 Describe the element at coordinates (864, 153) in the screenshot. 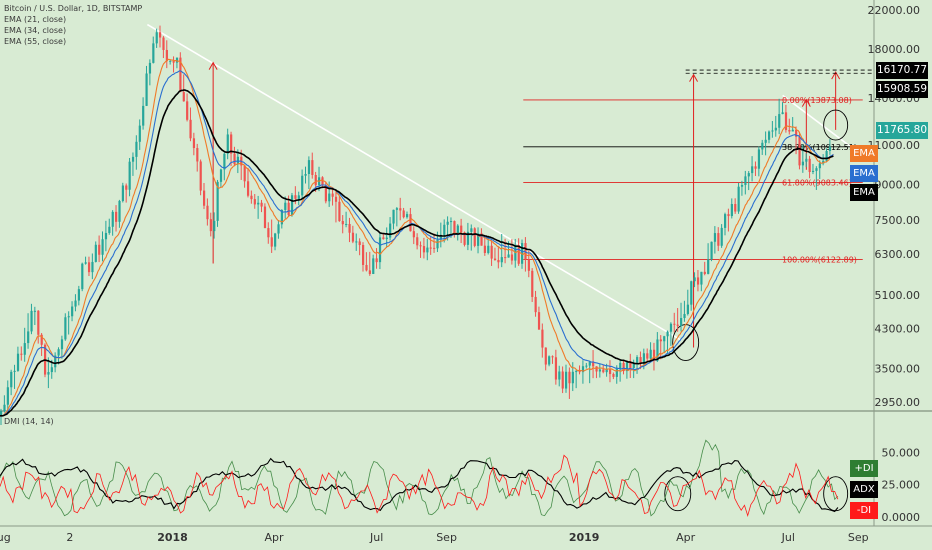

I see `ema-tag-21: EMA` at that location.